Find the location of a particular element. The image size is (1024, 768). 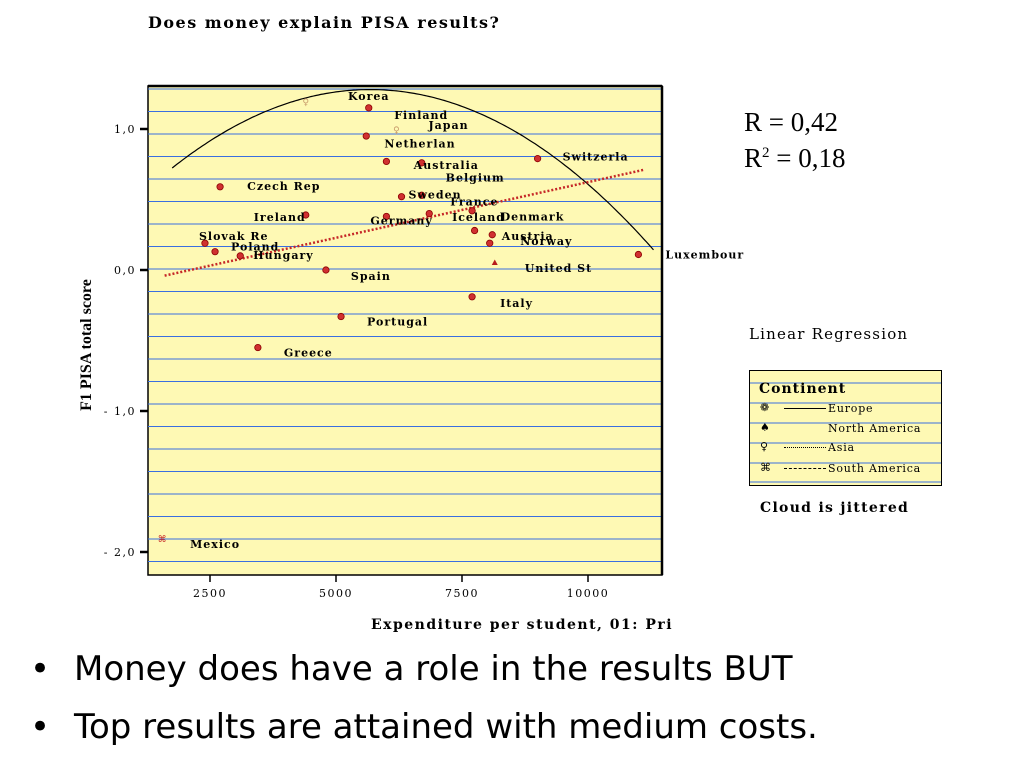

data-label: Netherlan is located at coordinates (419, 143).